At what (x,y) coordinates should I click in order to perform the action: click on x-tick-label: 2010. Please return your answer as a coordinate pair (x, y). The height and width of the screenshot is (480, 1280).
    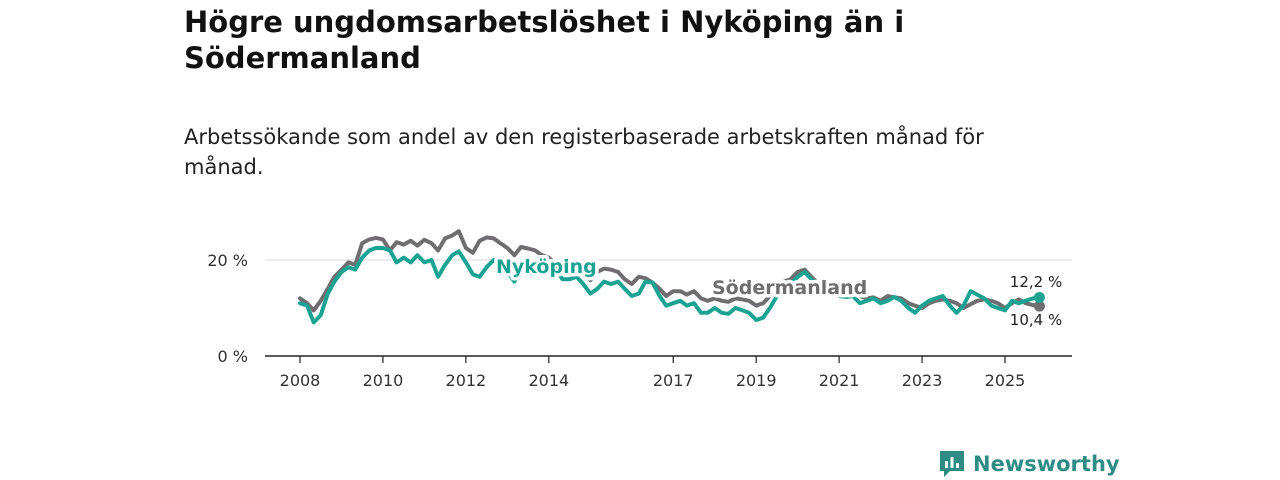
    Looking at the image, I should click on (383, 380).